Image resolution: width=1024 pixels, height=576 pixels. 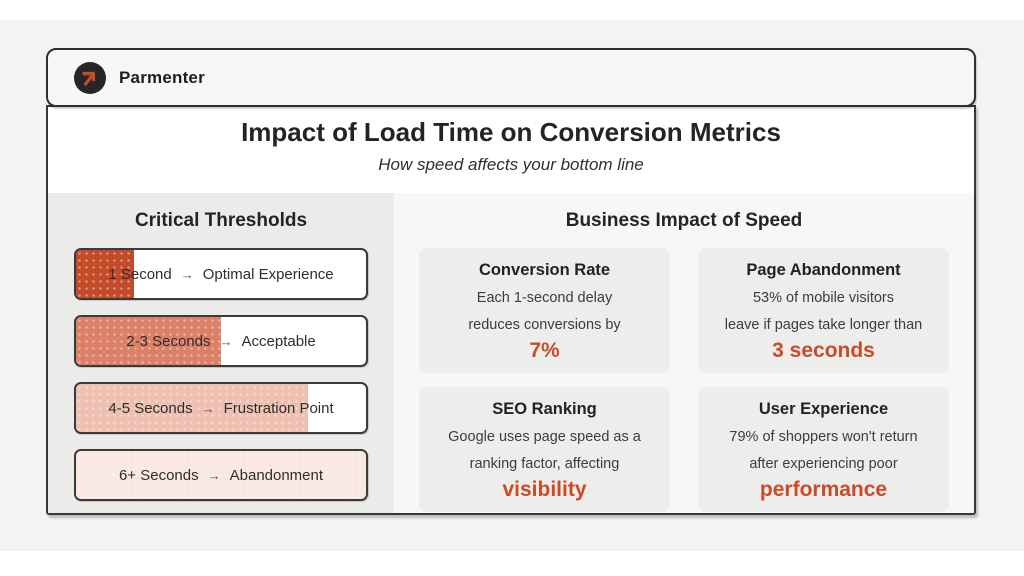 I want to click on impact-card-highlight: performance, so click(x=823, y=489).